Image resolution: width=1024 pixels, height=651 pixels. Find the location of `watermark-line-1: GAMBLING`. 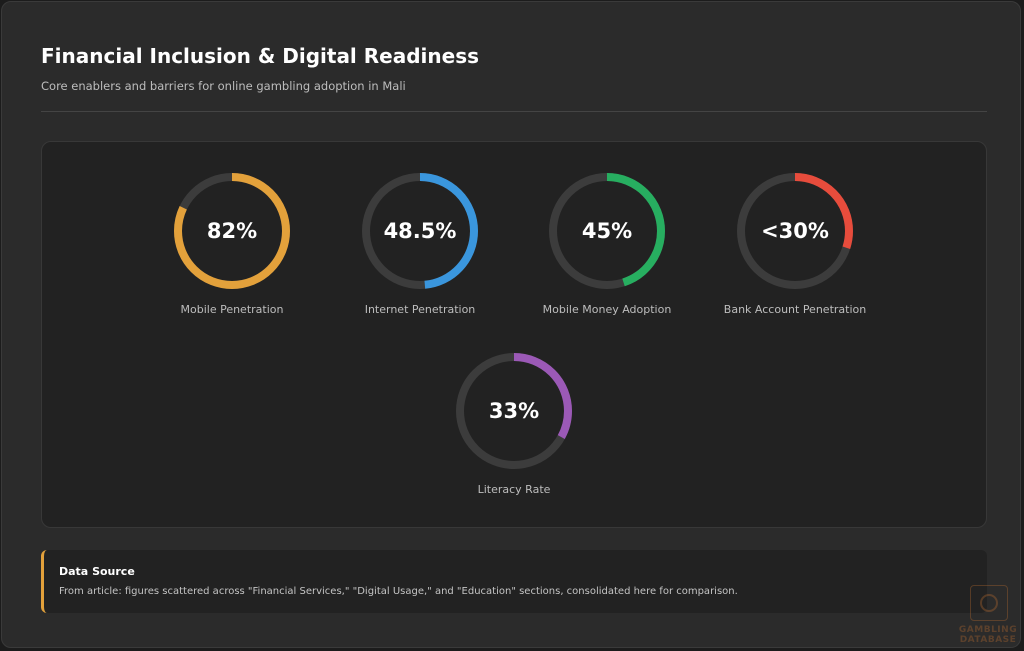

watermark-line-1: GAMBLING is located at coordinates (988, 630).